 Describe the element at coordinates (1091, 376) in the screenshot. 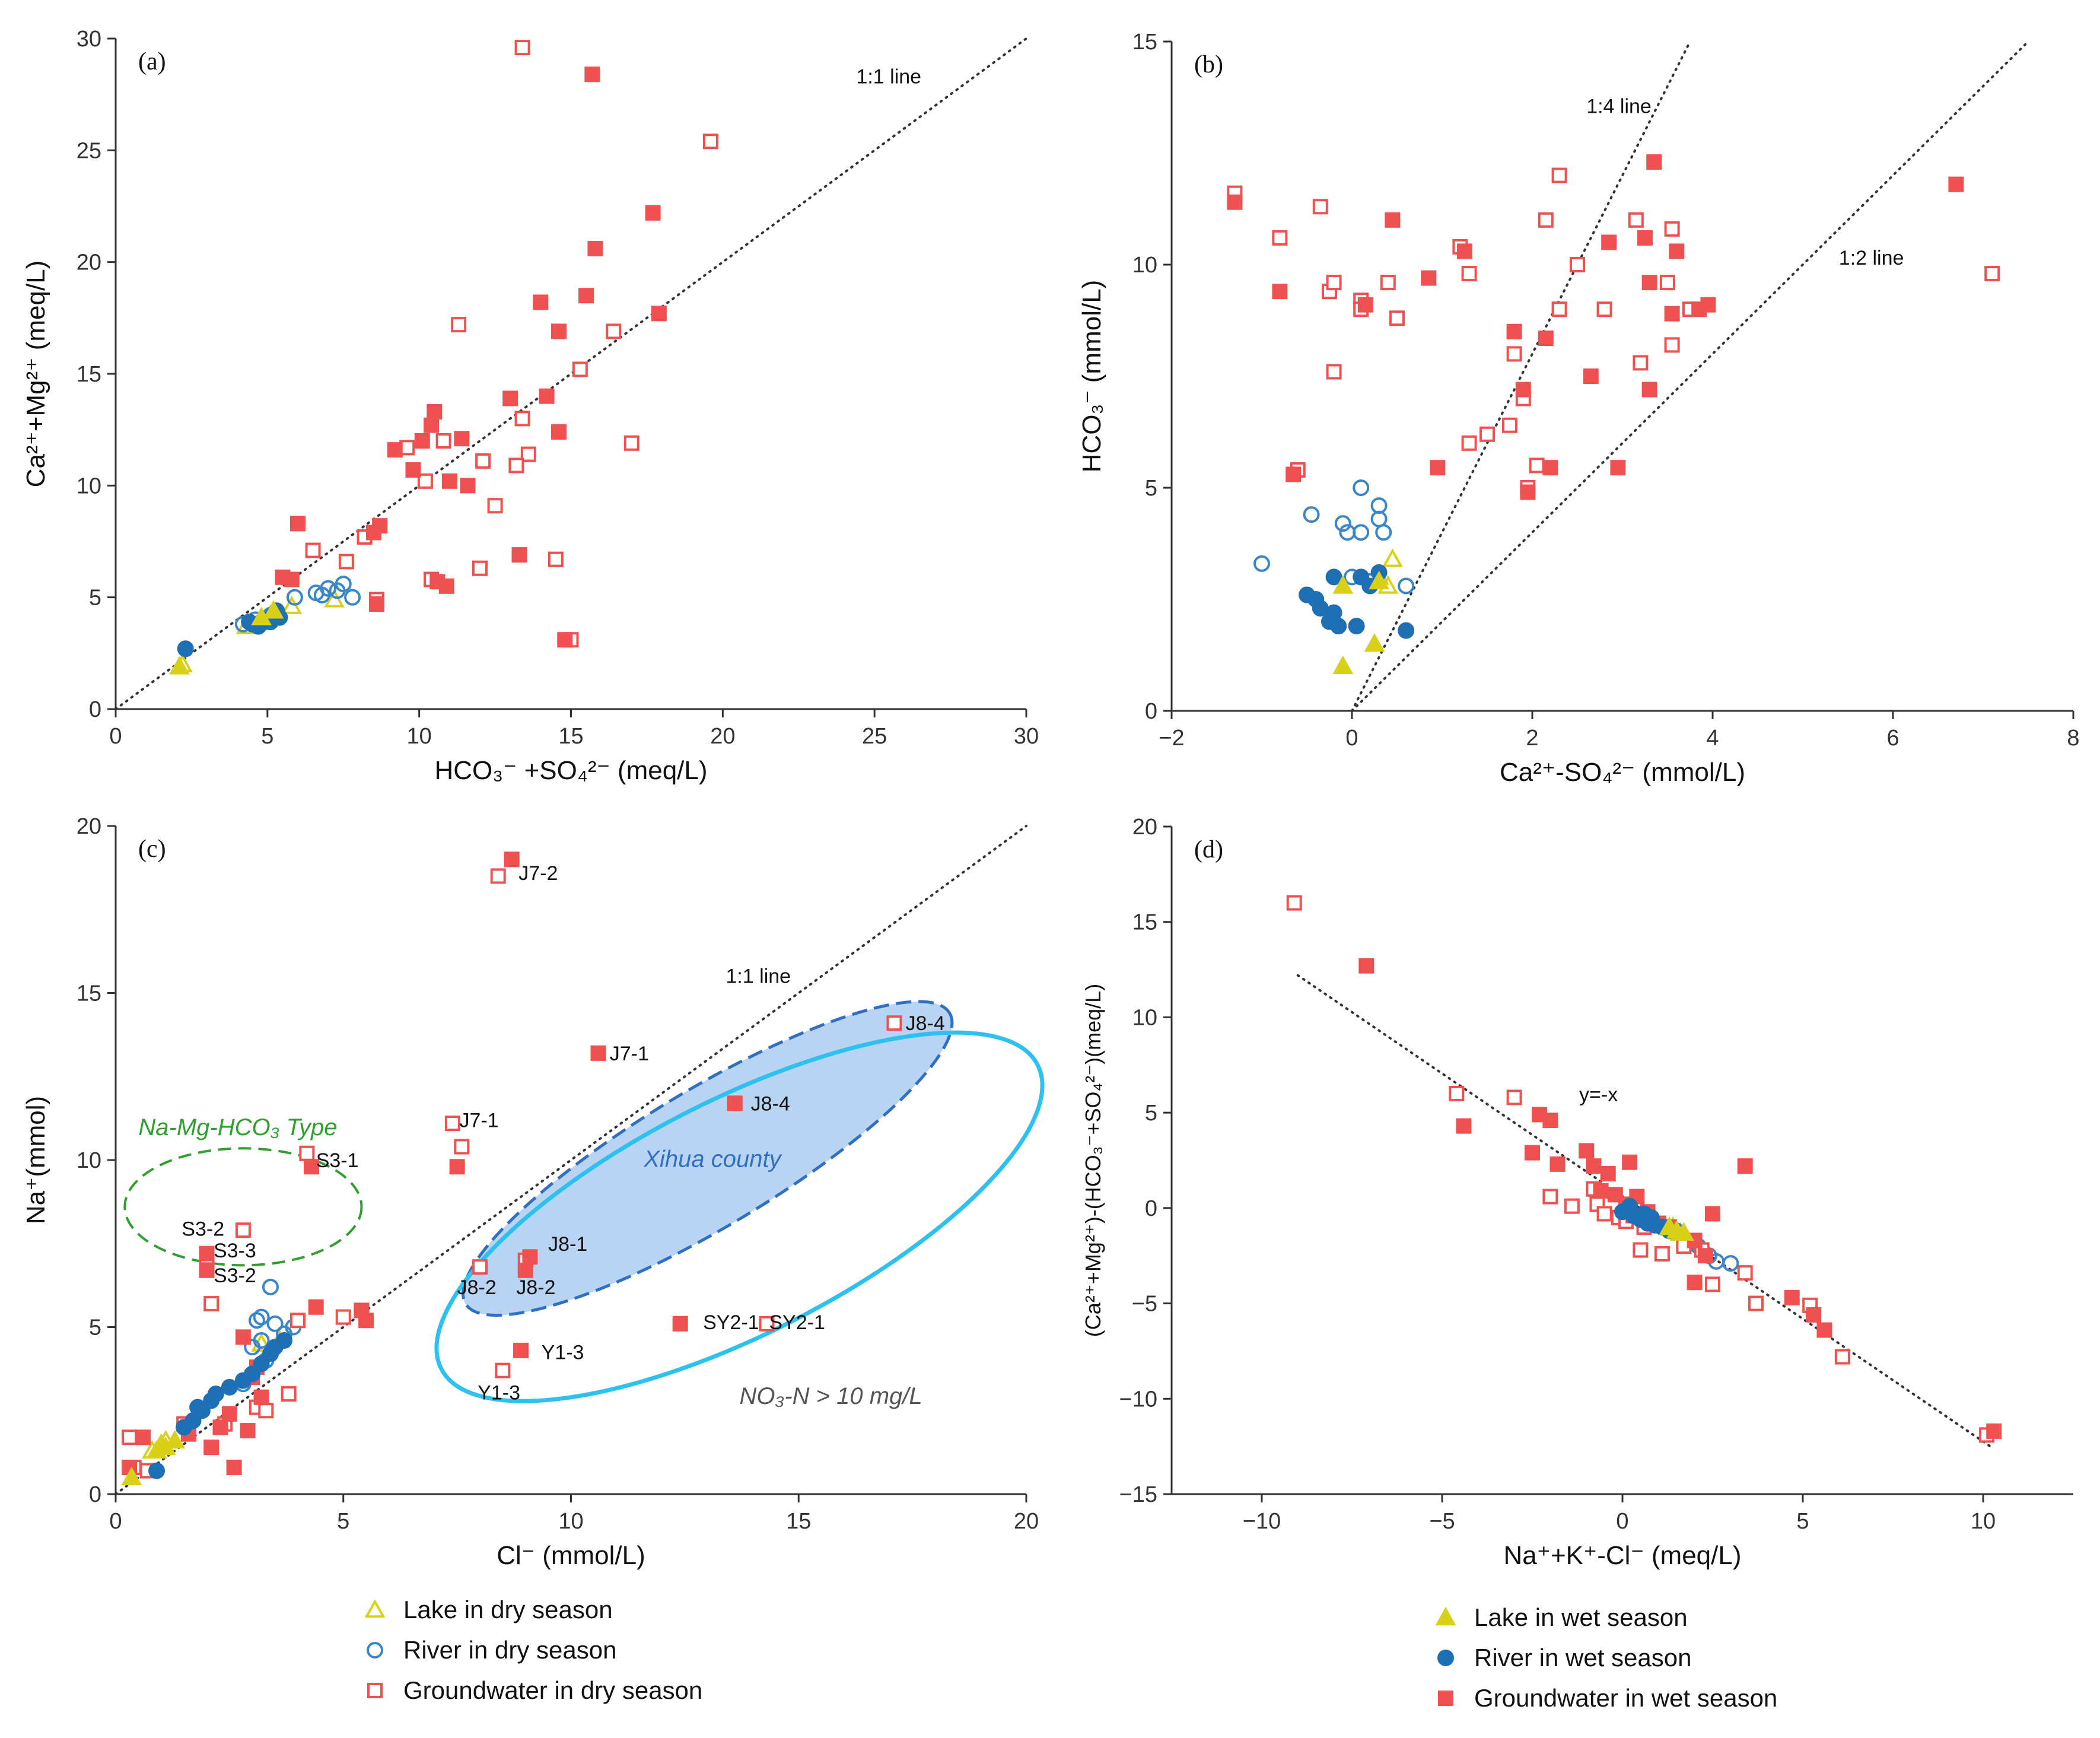

I see `y-axis-label: HCO₃⁻ (mmol/L)` at that location.